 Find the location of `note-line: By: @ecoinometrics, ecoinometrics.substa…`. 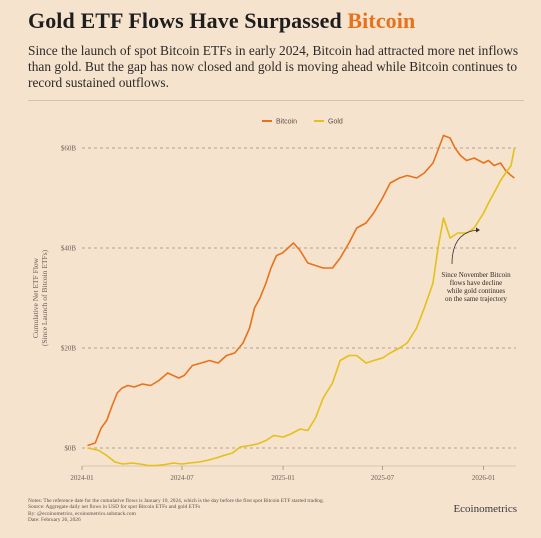

note-line: By: @ecoinometrics, ecoinometrics.substa… is located at coordinates (82, 513).